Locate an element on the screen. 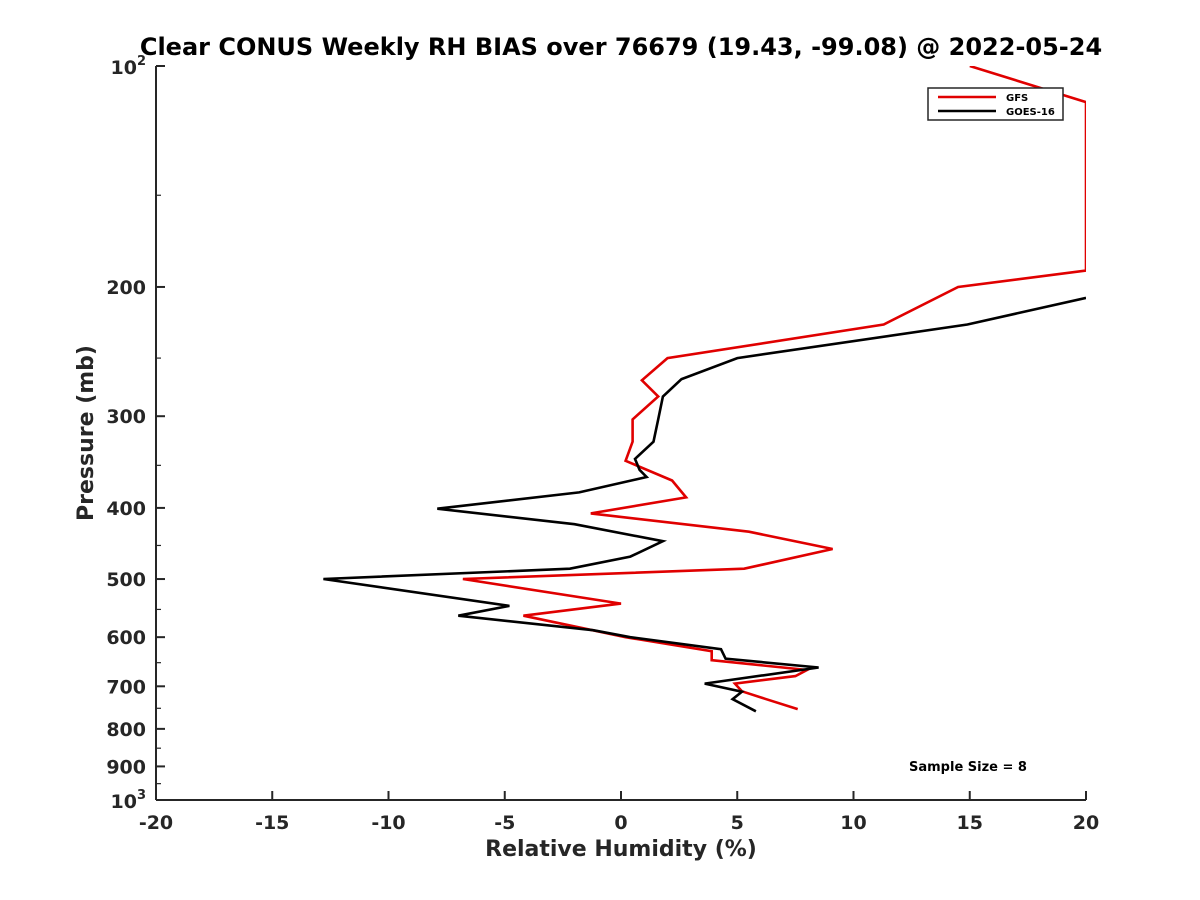 Image resolution: width=1200 pixels, height=900 pixels. x-tick-label: -15 is located at coordinates (272, 823).